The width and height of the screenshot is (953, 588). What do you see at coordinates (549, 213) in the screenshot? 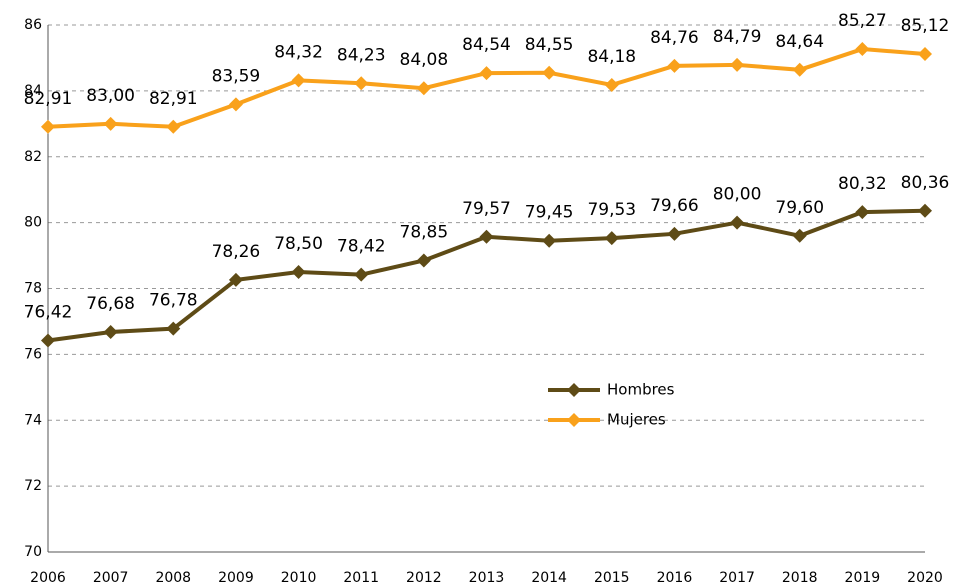
I see `data-label: 79,45` at bounding box center [549, 213].